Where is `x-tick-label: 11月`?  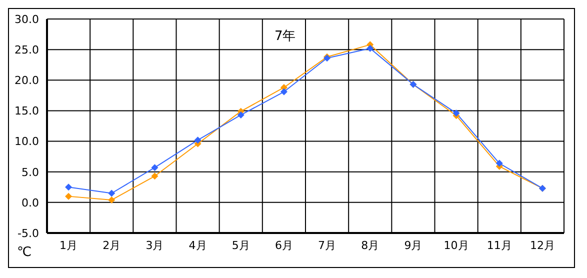
x-tick-label: 11月 is located at coordinates (499, 245).